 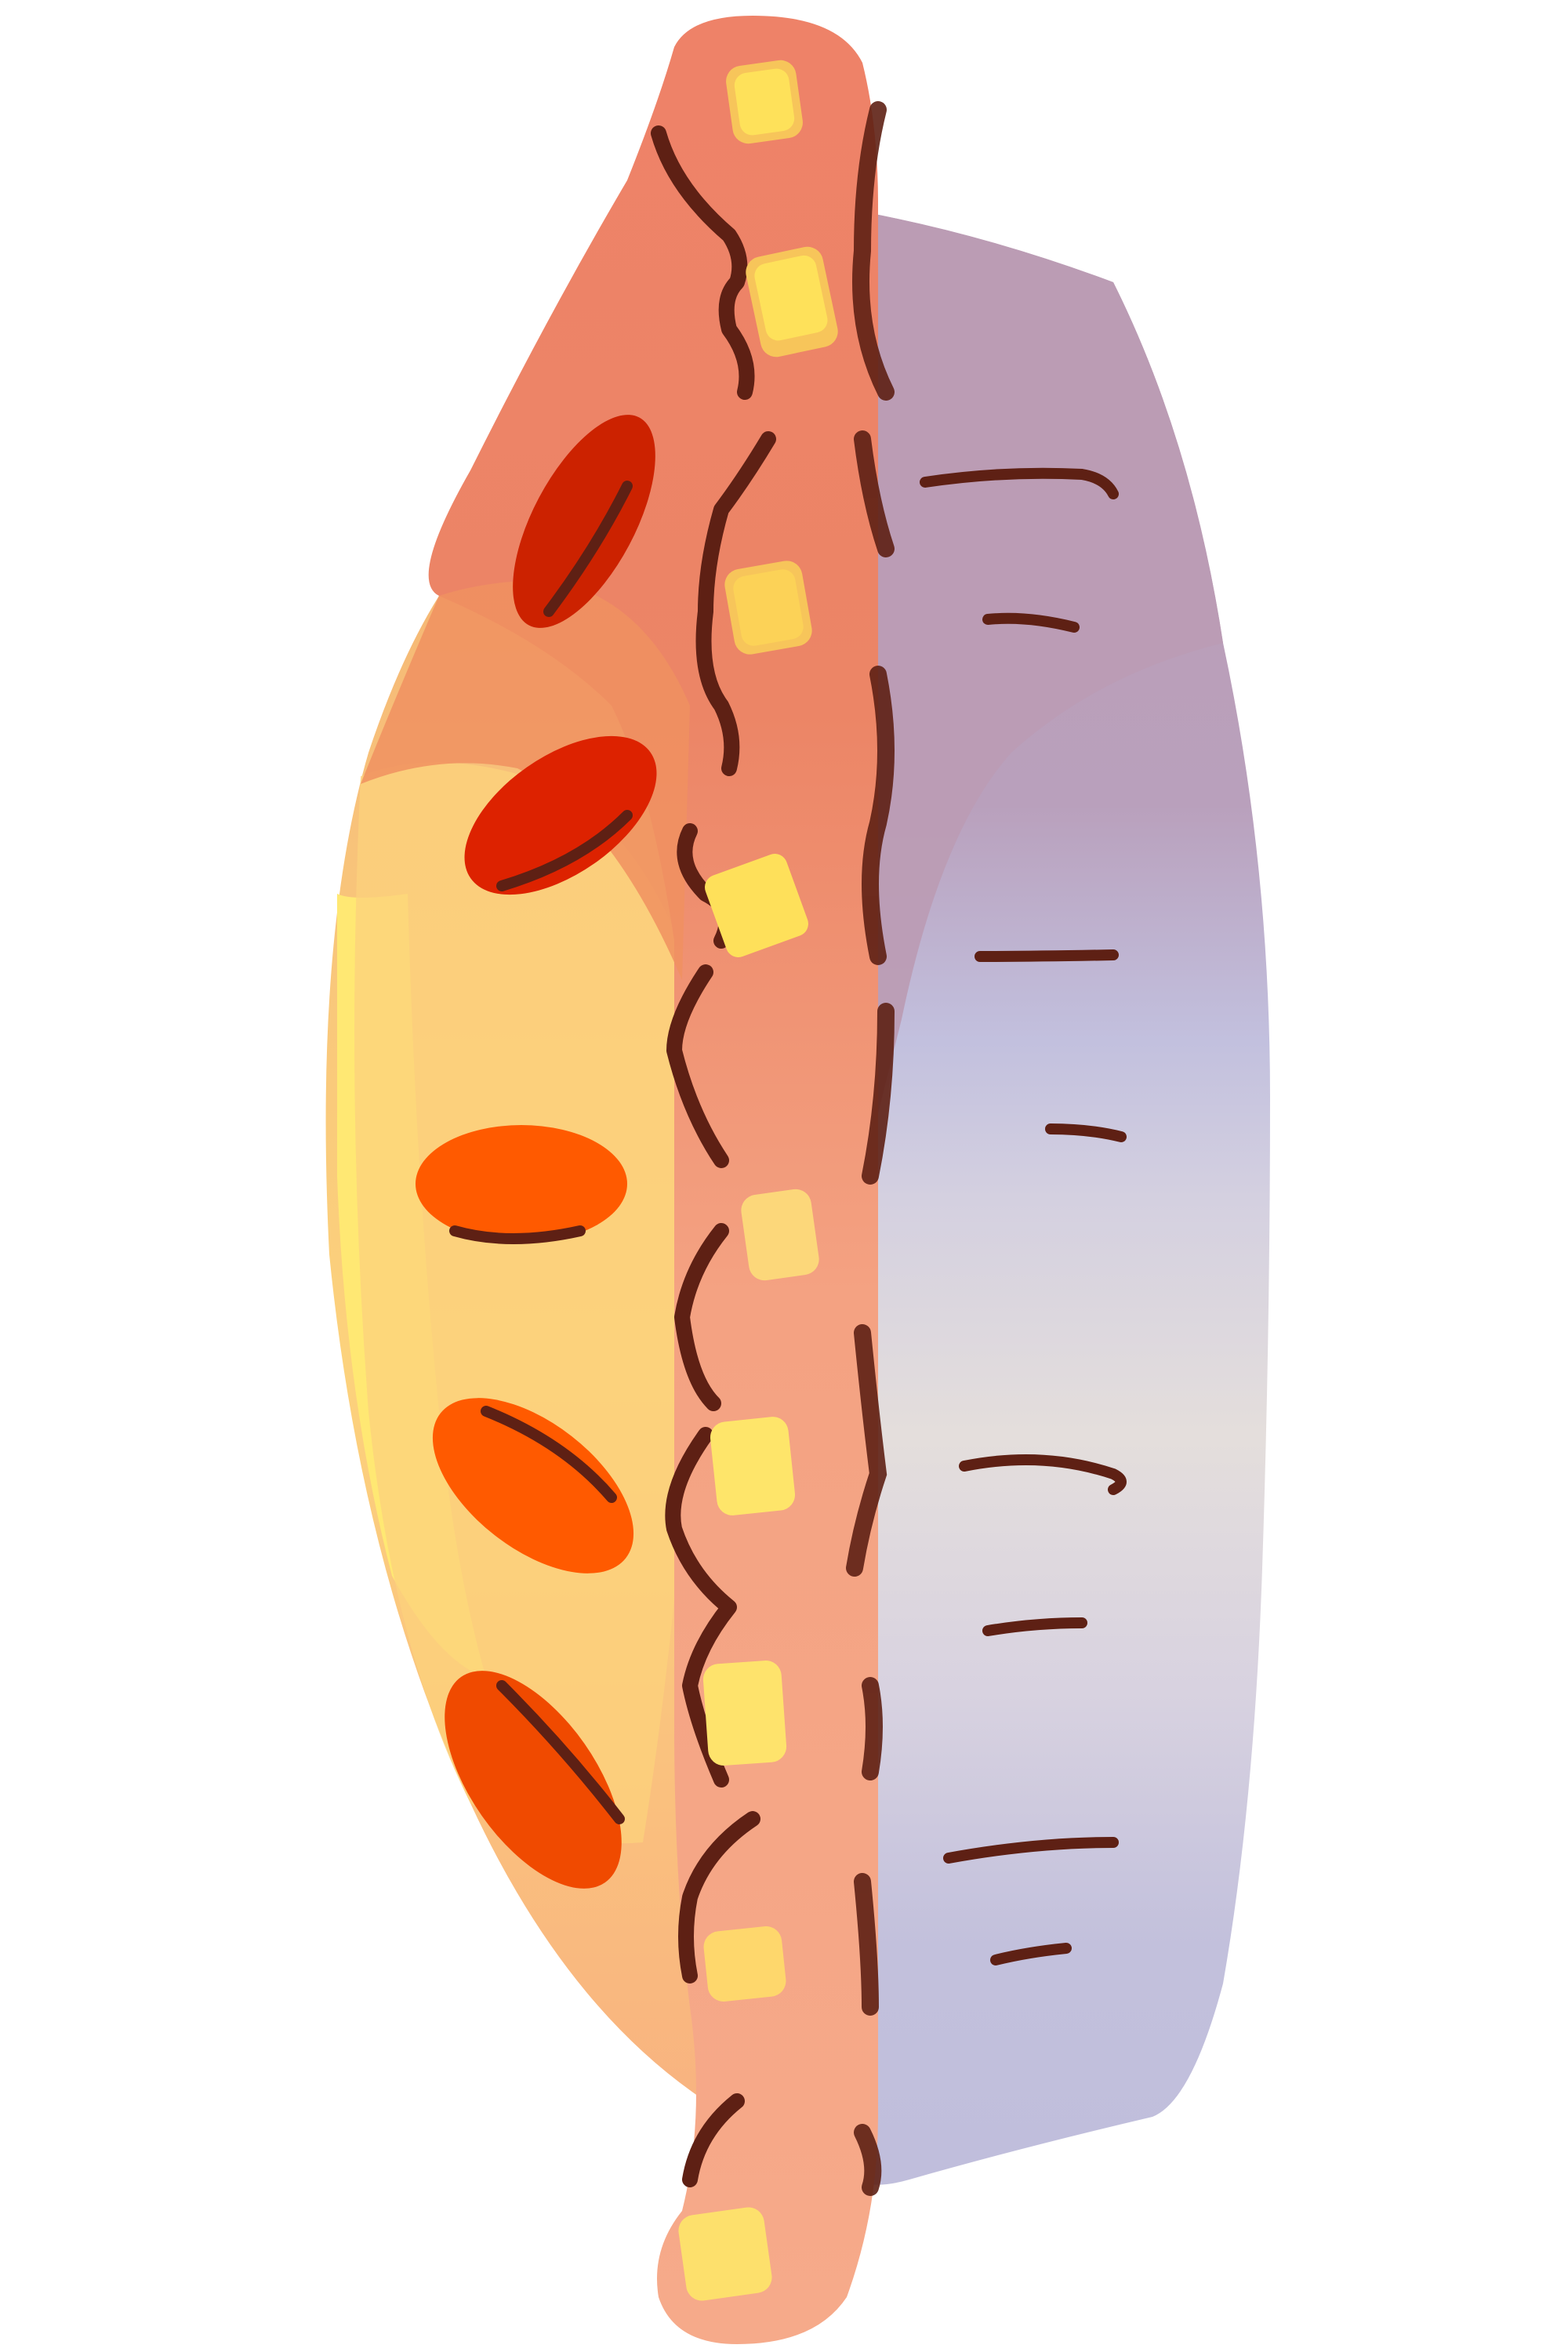 I want to click on corn-kernels, so click(x=758, y=1180).